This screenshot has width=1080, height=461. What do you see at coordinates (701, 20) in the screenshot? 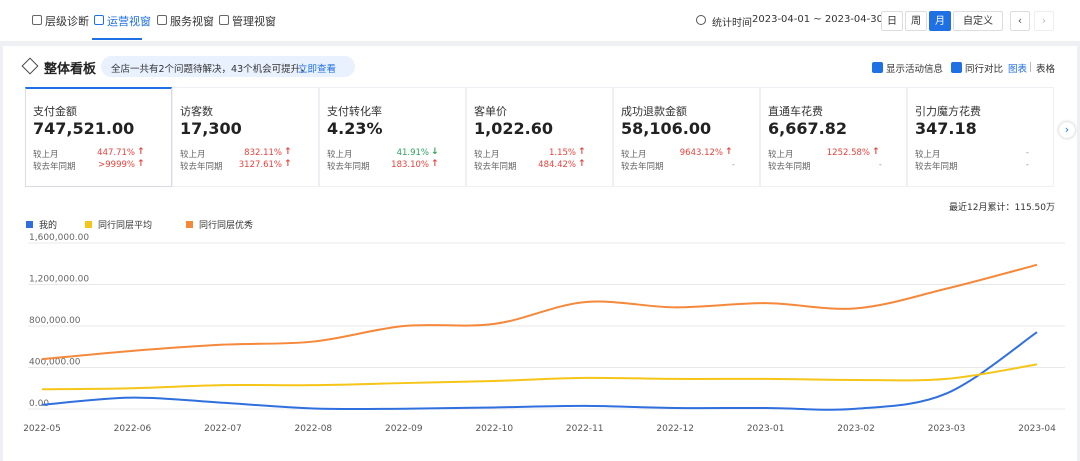
I see `info-icon` at bounding box center [701, 20].